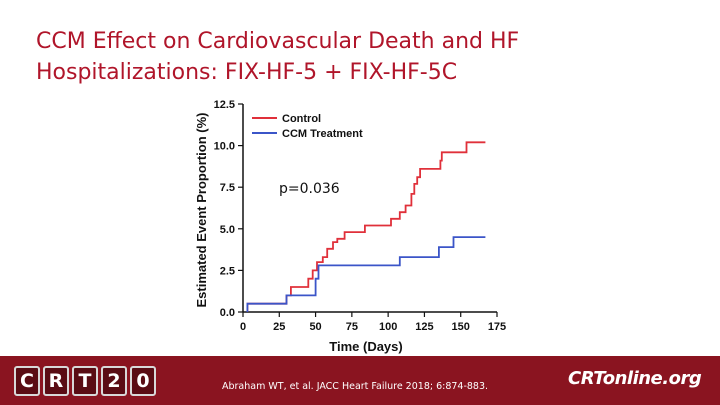 The height and width of the screenshot is (405, 720). I want to click on legend-label: CCM Treatment, so click(322, 134).